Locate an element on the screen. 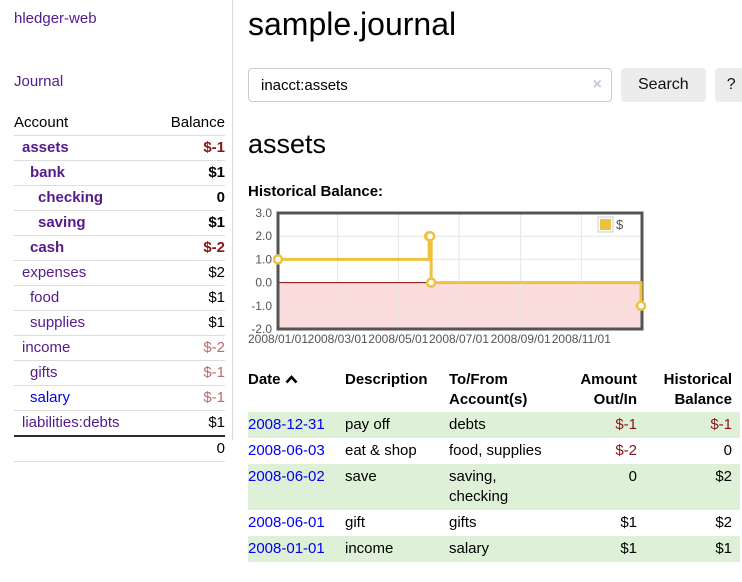 This screenshot has height=582, width=742. account-link: checking is located at coordinates (71, 197).